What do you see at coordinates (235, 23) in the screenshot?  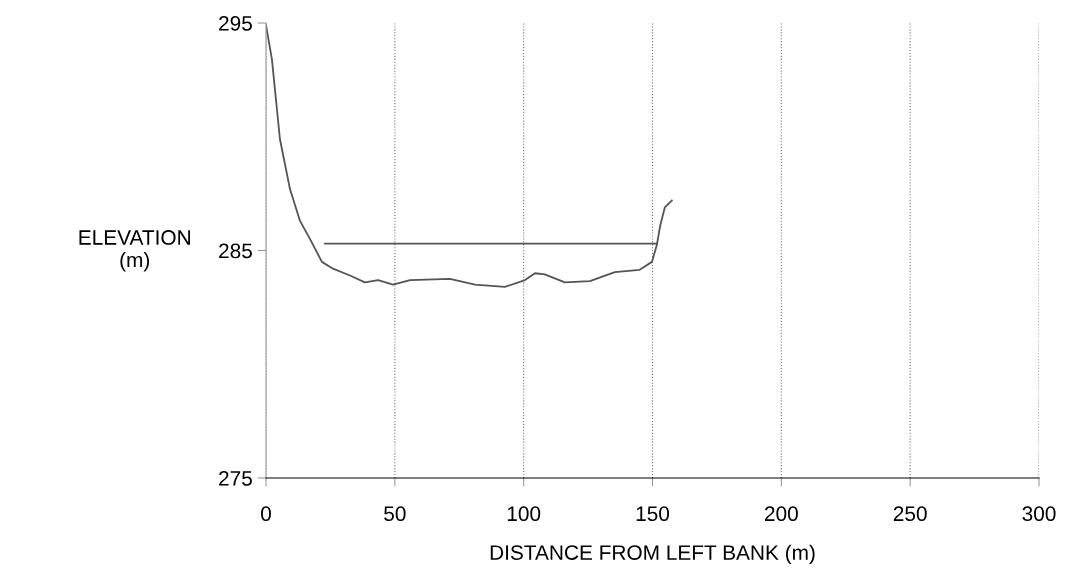 I see `y-tick-label: 295` at bounding box center [235, 23].